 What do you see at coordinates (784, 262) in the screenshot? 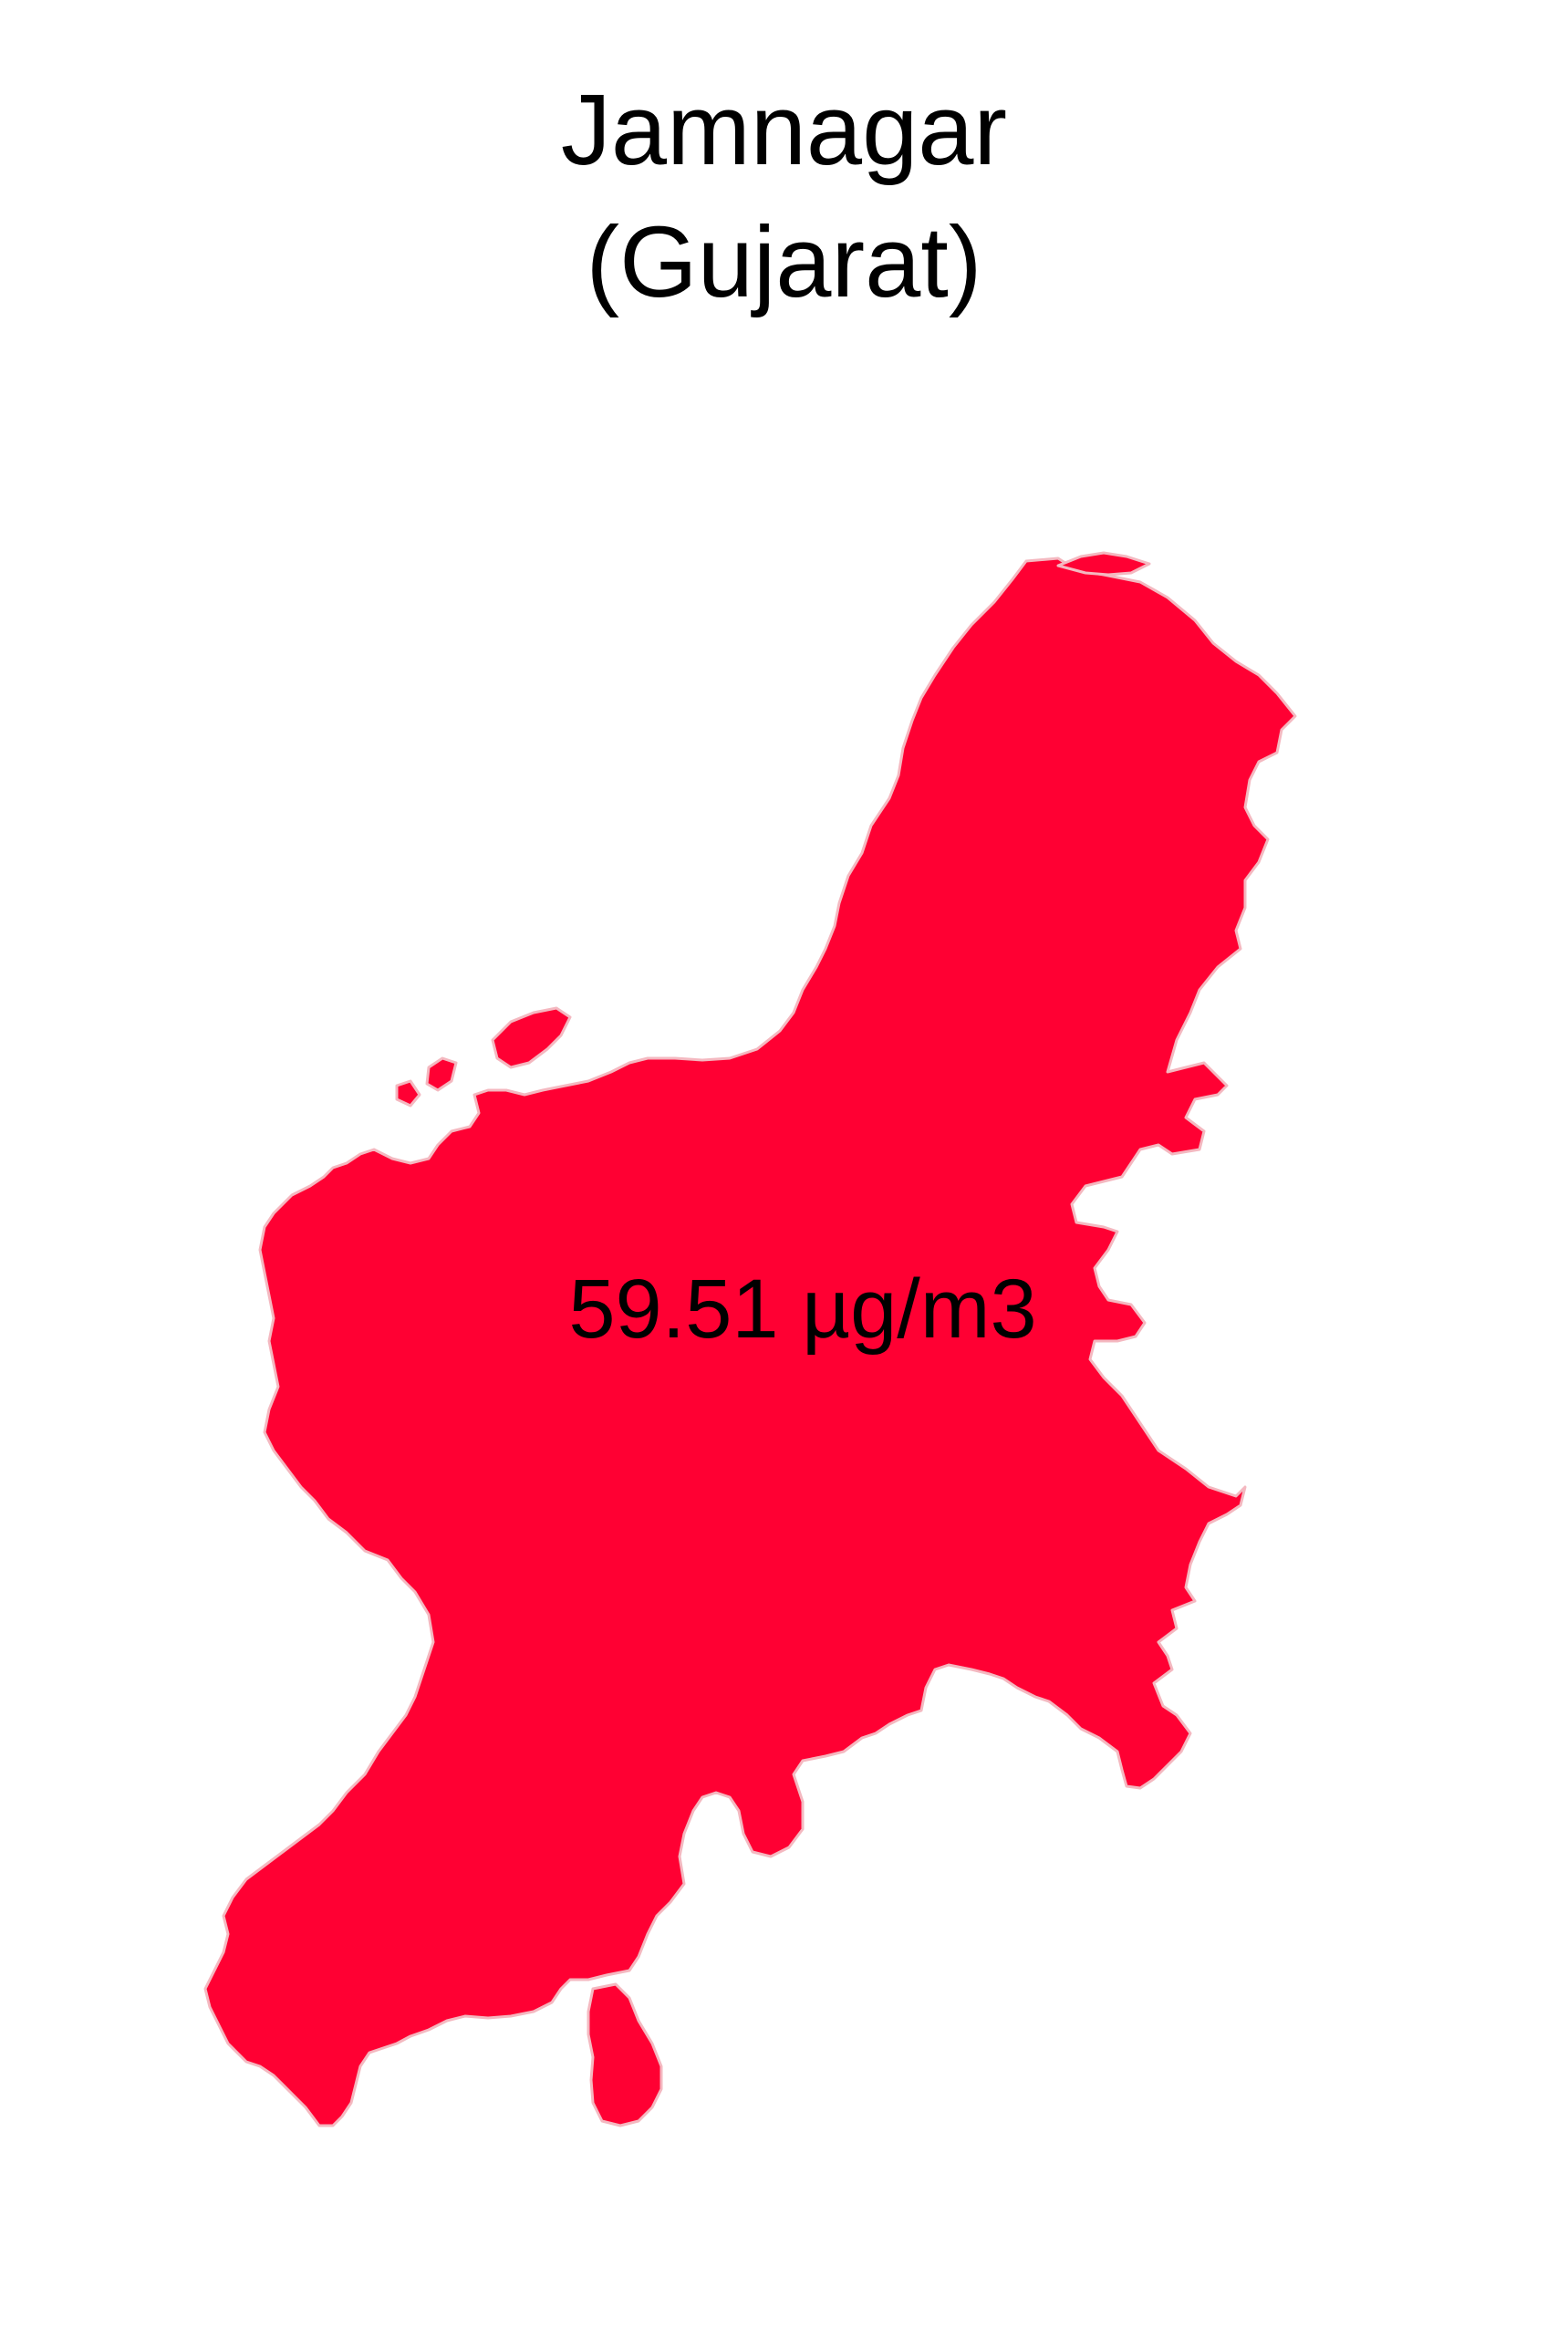
I see `title-state: (Gujarat)` at bounding box center [784, 262].